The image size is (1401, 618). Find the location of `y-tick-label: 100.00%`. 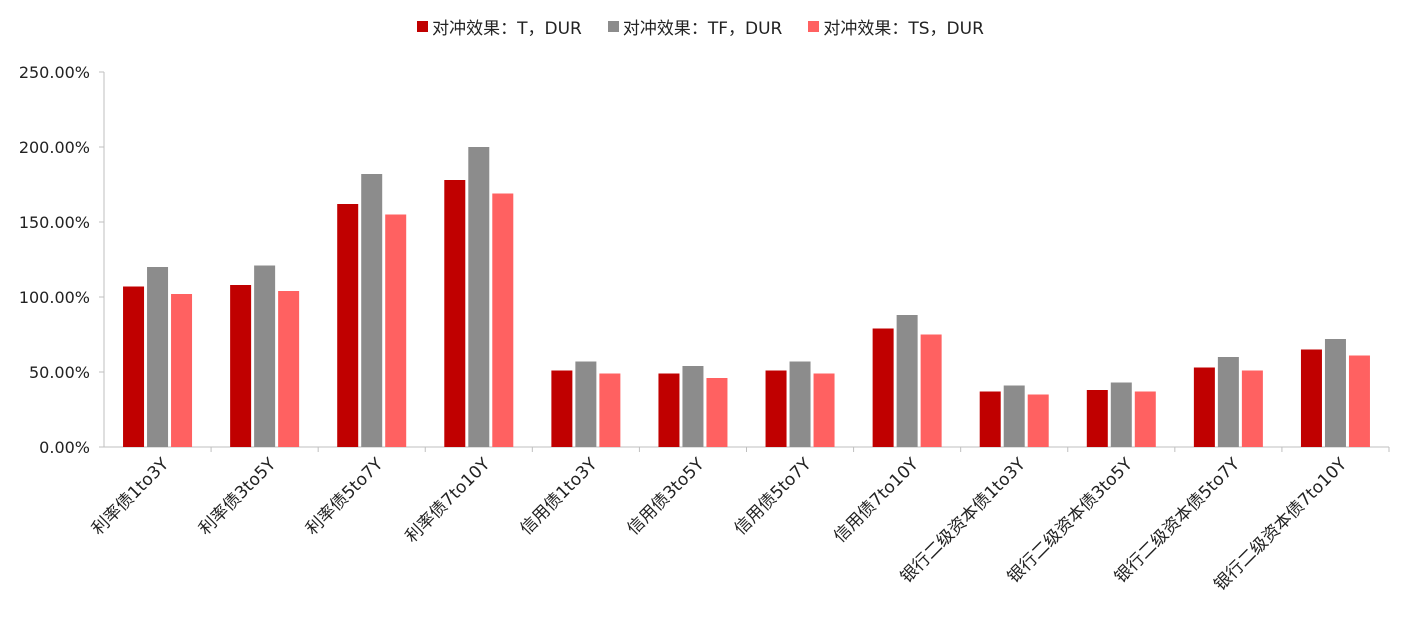

y-tick-label: 100.00% is located at coordinates (54, 297).